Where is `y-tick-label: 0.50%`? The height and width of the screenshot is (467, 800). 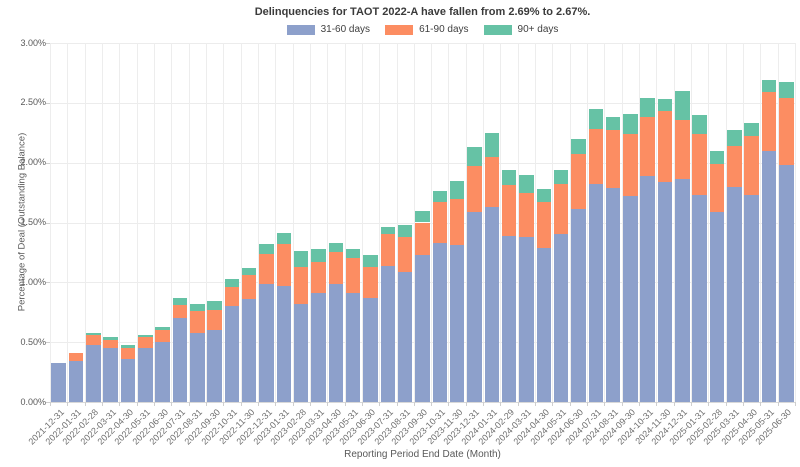
y-tick-label: 0.50% is located at coordinates (33, 341).